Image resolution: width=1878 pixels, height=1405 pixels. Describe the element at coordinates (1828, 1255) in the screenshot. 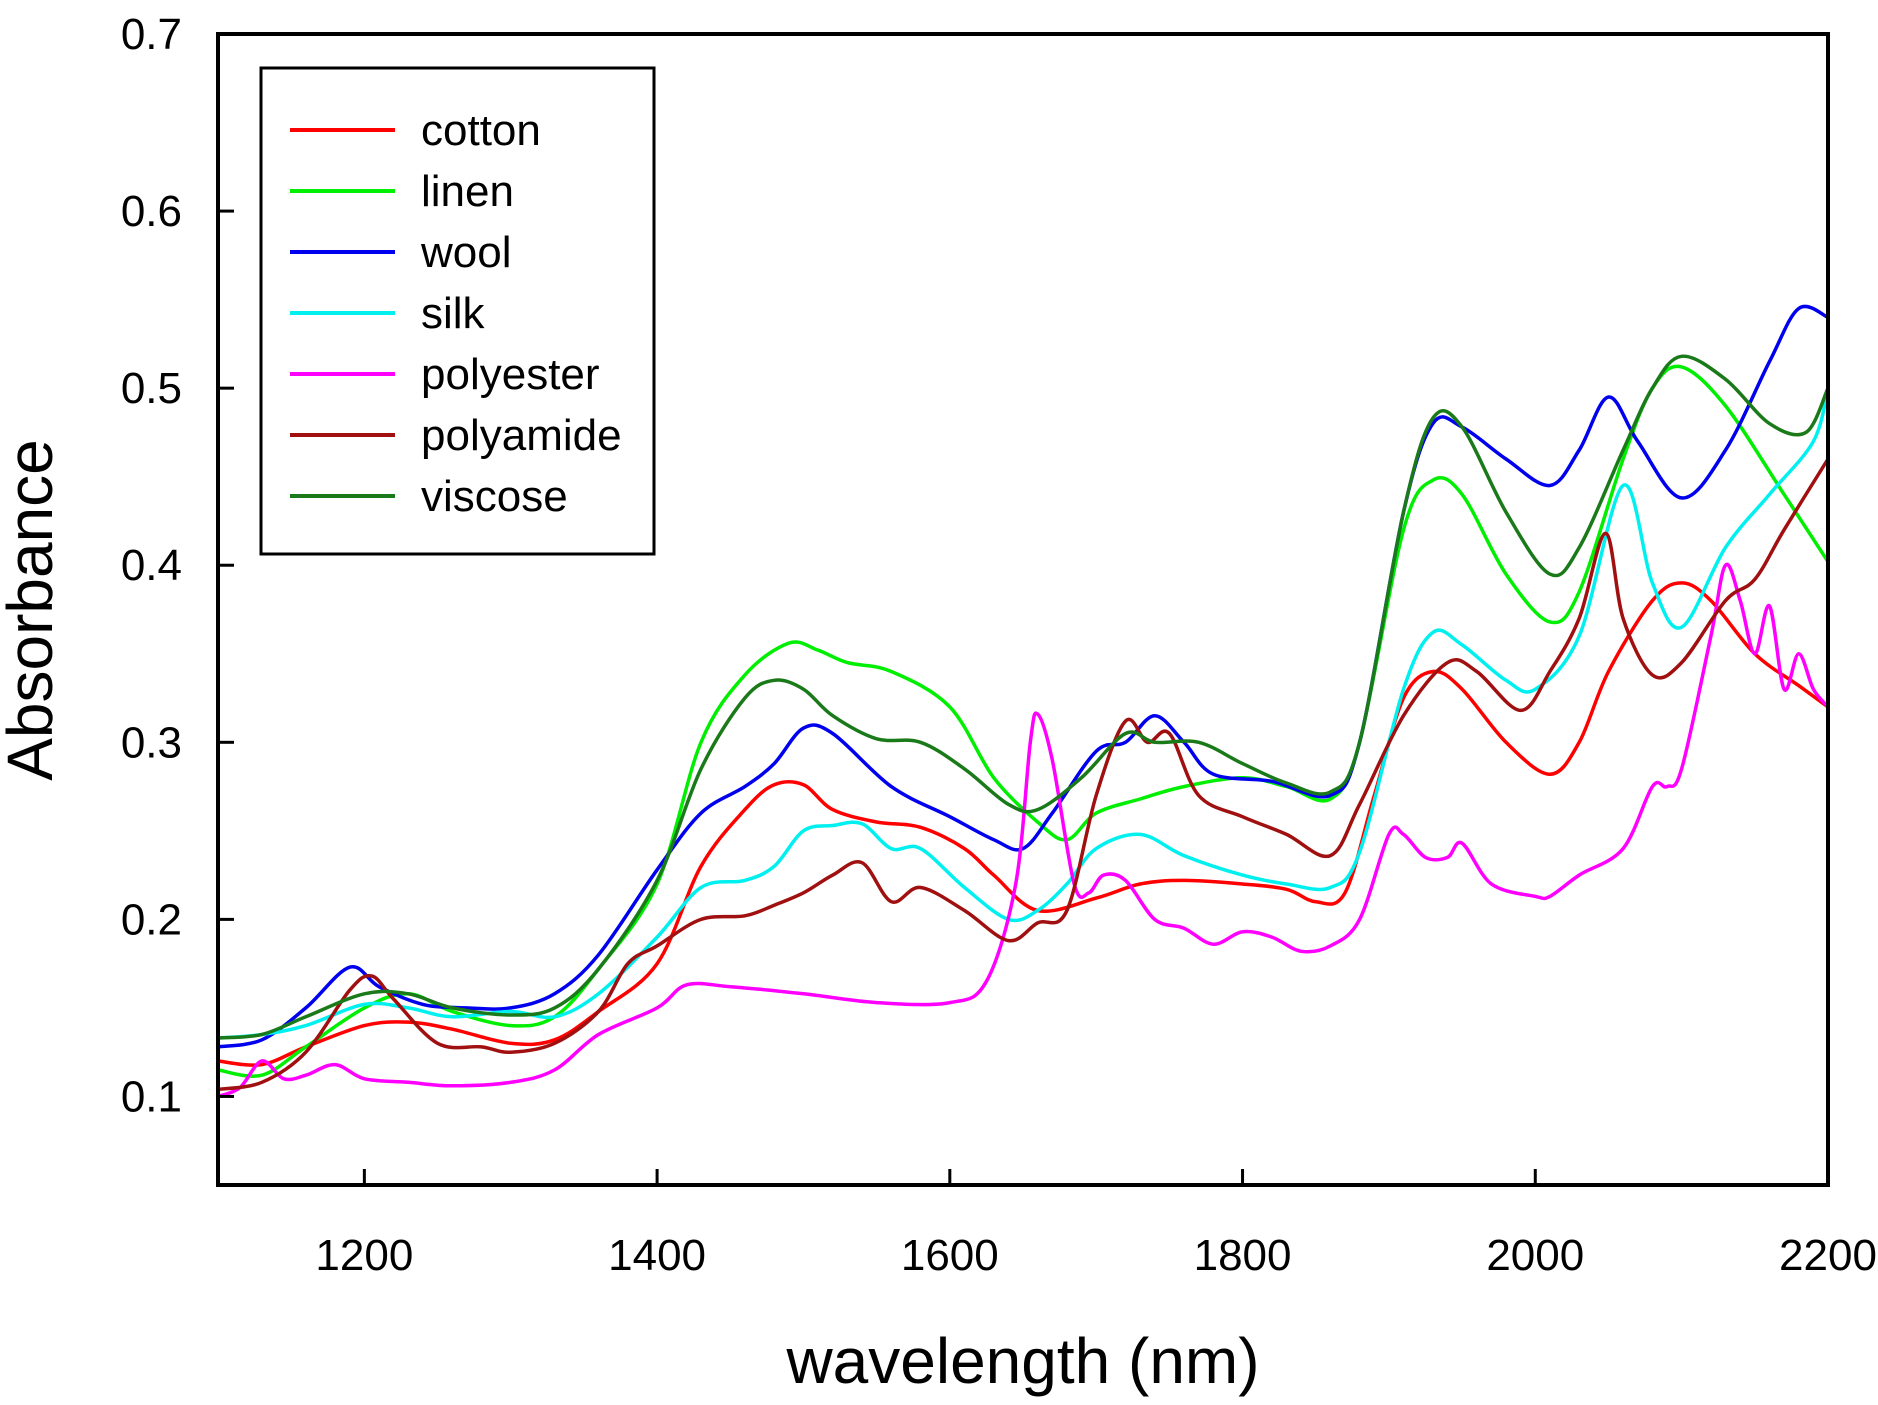

I see `x-tick-label: 2200` at that location.